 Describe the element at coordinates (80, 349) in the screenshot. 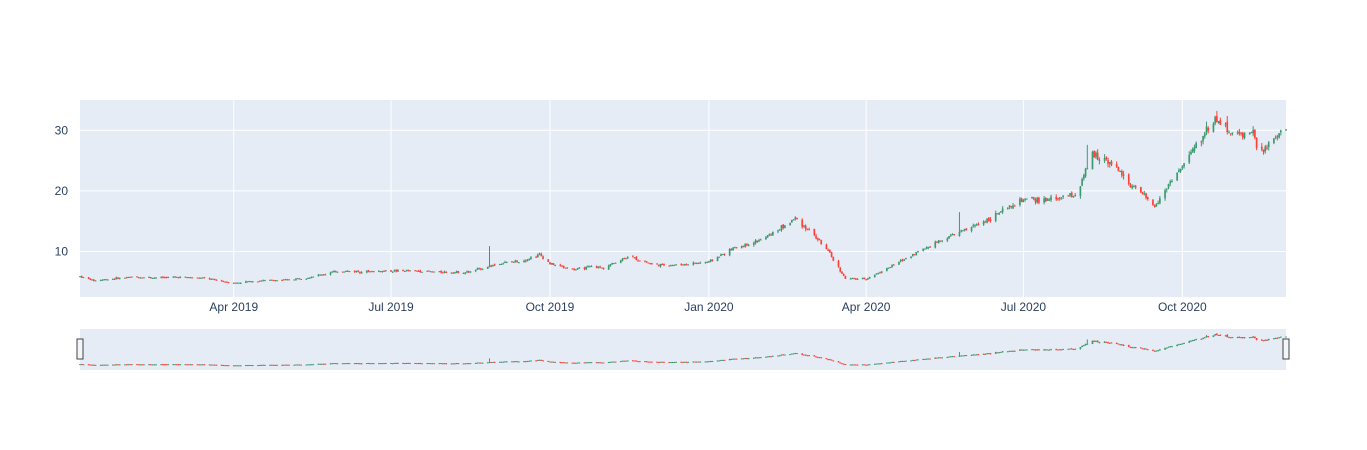

I see `rangeslider-left-handle` at that location.